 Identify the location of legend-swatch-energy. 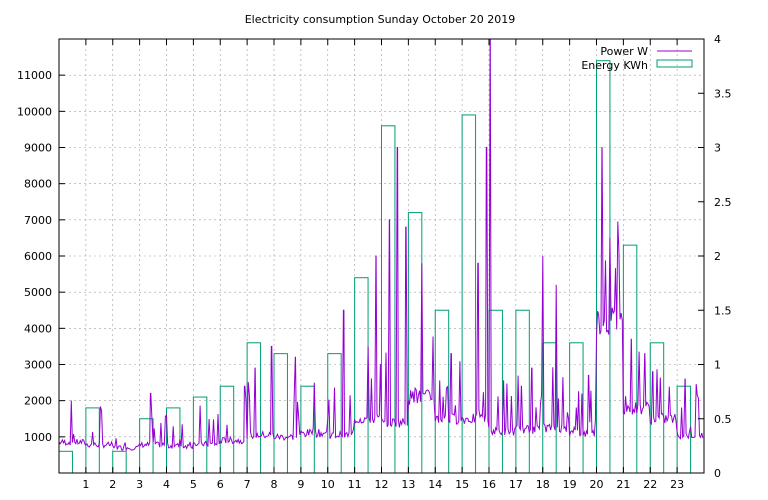
(674, 63).